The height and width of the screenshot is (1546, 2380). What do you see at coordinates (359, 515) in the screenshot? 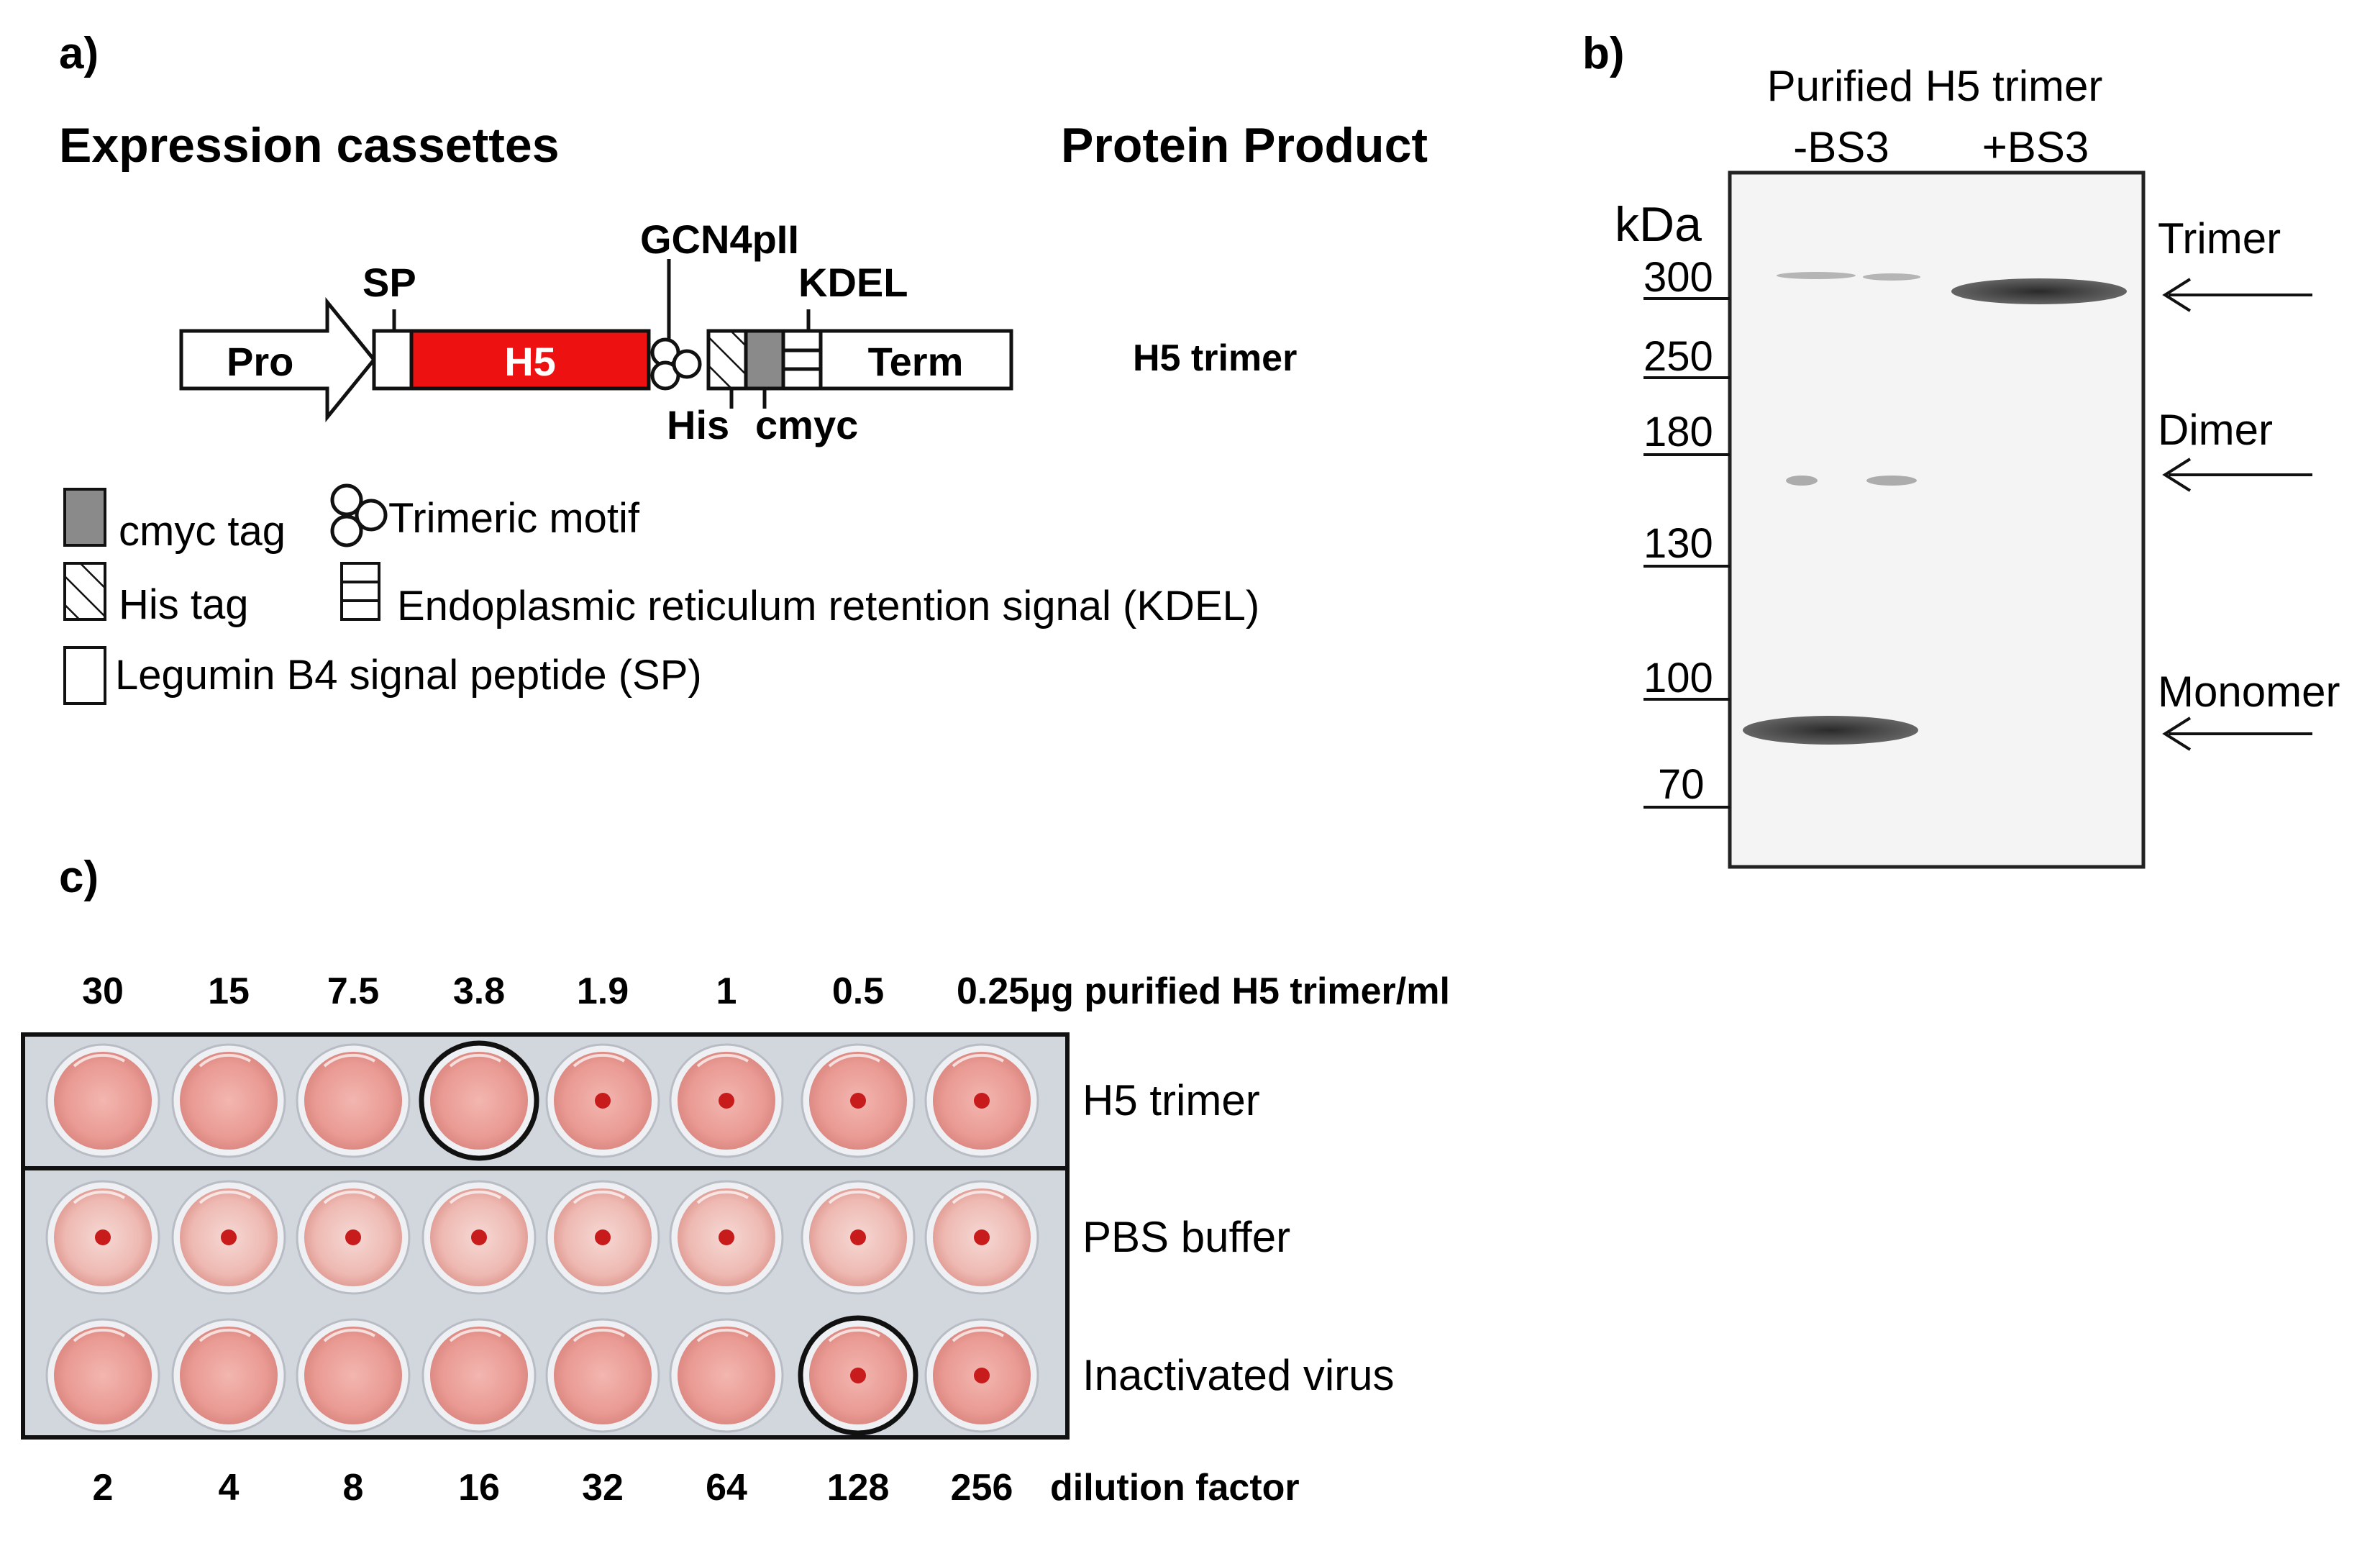
I see `legend-trimeric-icon` at bounding box center [359, 515].